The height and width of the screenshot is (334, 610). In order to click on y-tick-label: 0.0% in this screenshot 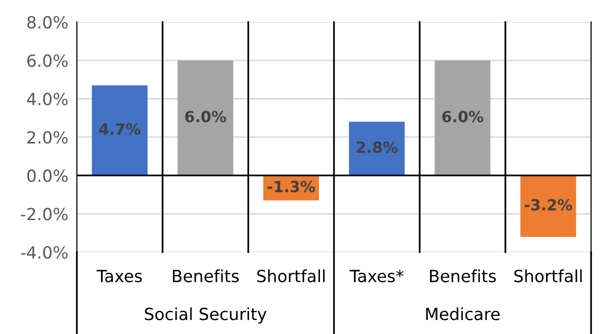, I will do `click(47, 175)`.